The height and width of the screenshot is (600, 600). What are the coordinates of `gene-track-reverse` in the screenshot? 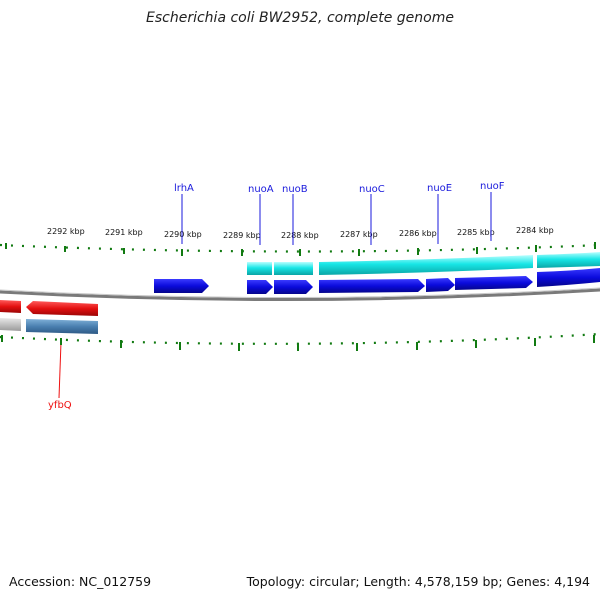 It's located at (49, 326).